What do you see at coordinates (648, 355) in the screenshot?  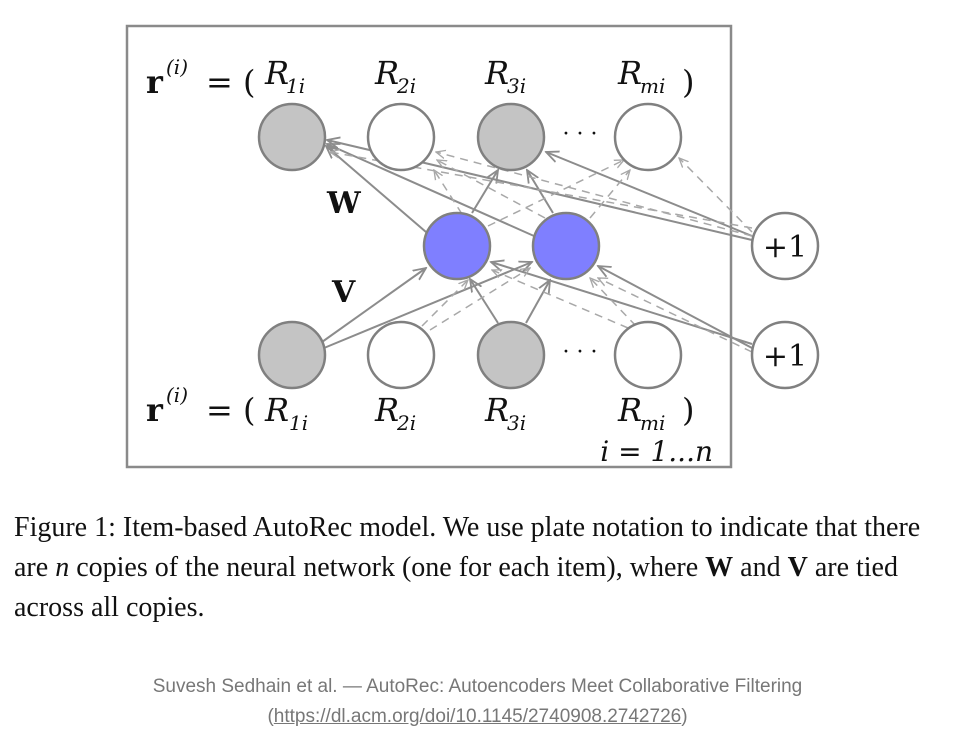 I see `input-node-m` at bounding box center [648, 355].